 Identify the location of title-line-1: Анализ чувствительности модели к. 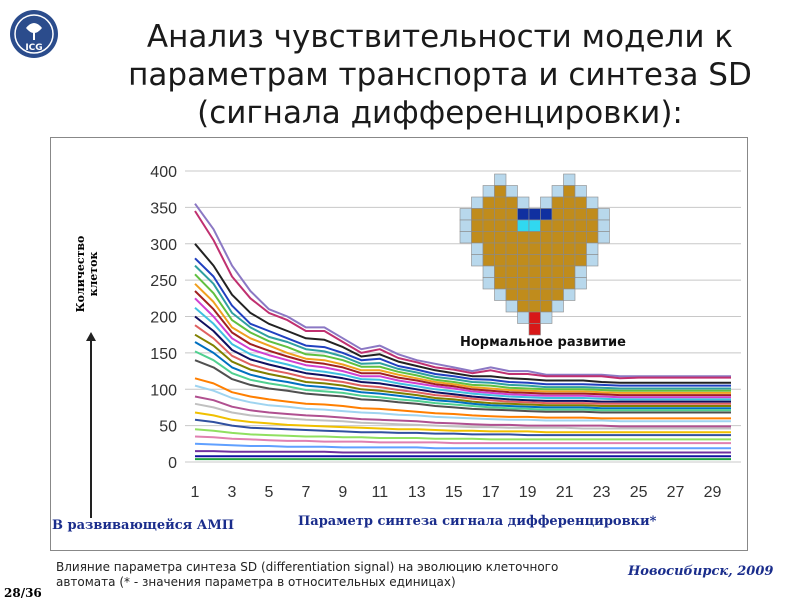
(440, 37).